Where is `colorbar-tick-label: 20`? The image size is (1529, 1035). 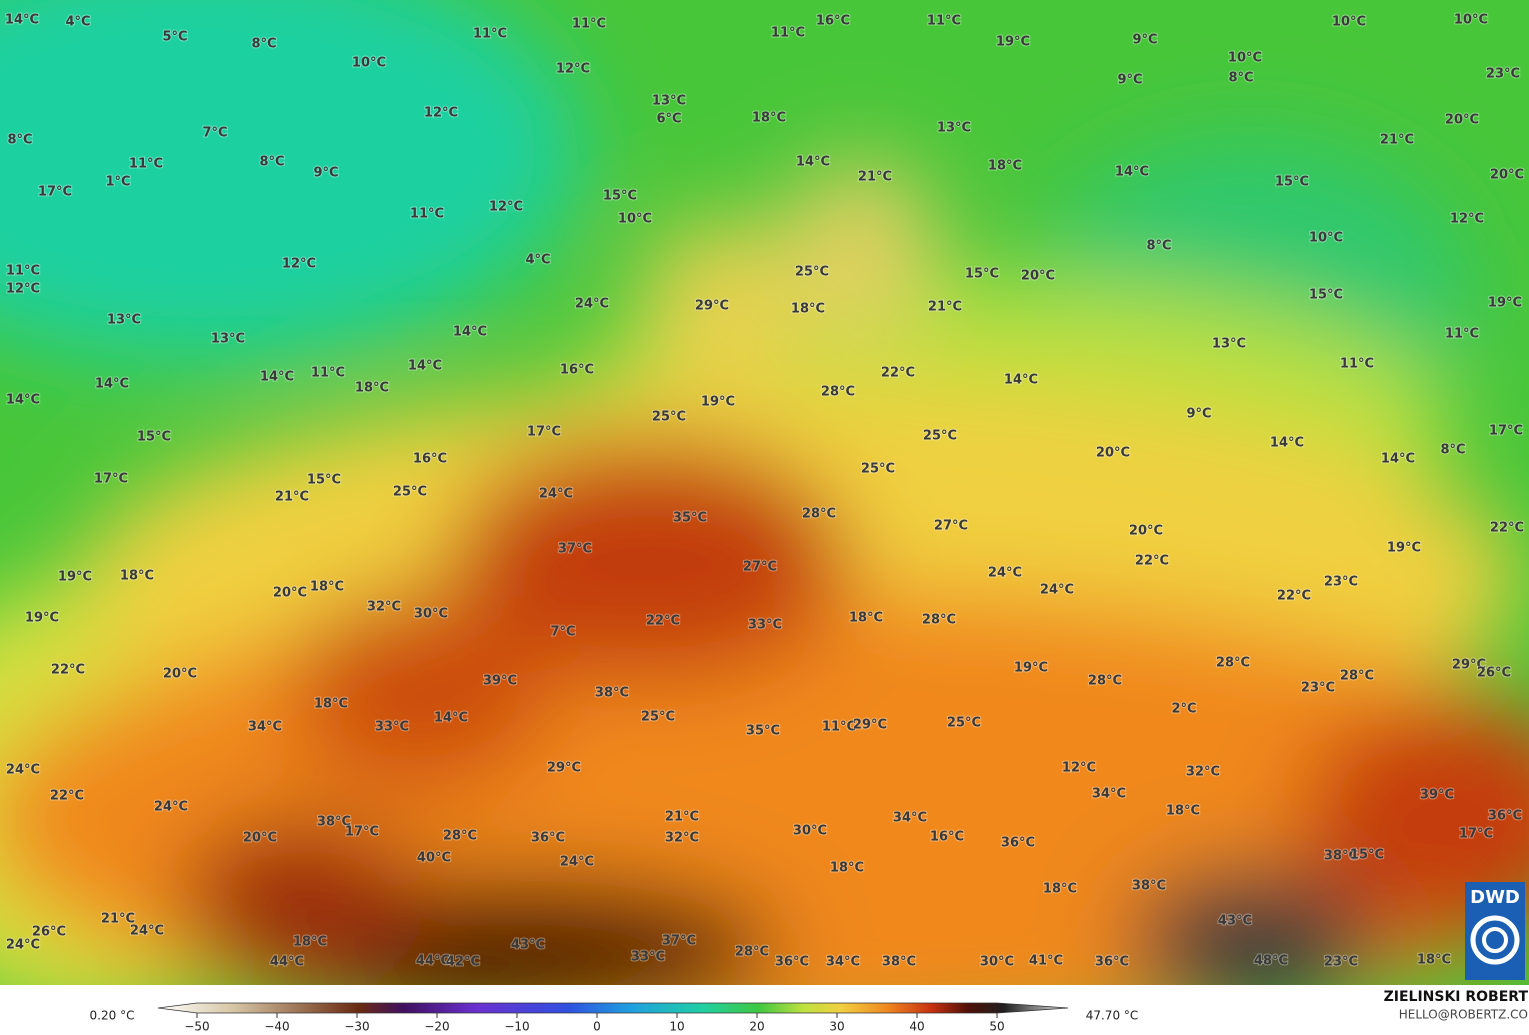
colorbar-tick-label: 20 is located at coordinates (756, 1027).